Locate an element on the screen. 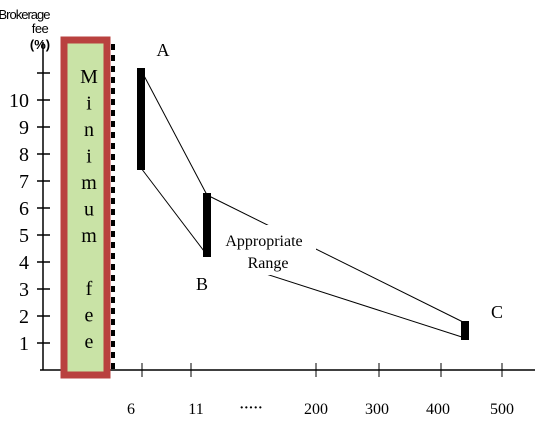  minimum-fee-letter-4: i is located at coordinates (89, 157).